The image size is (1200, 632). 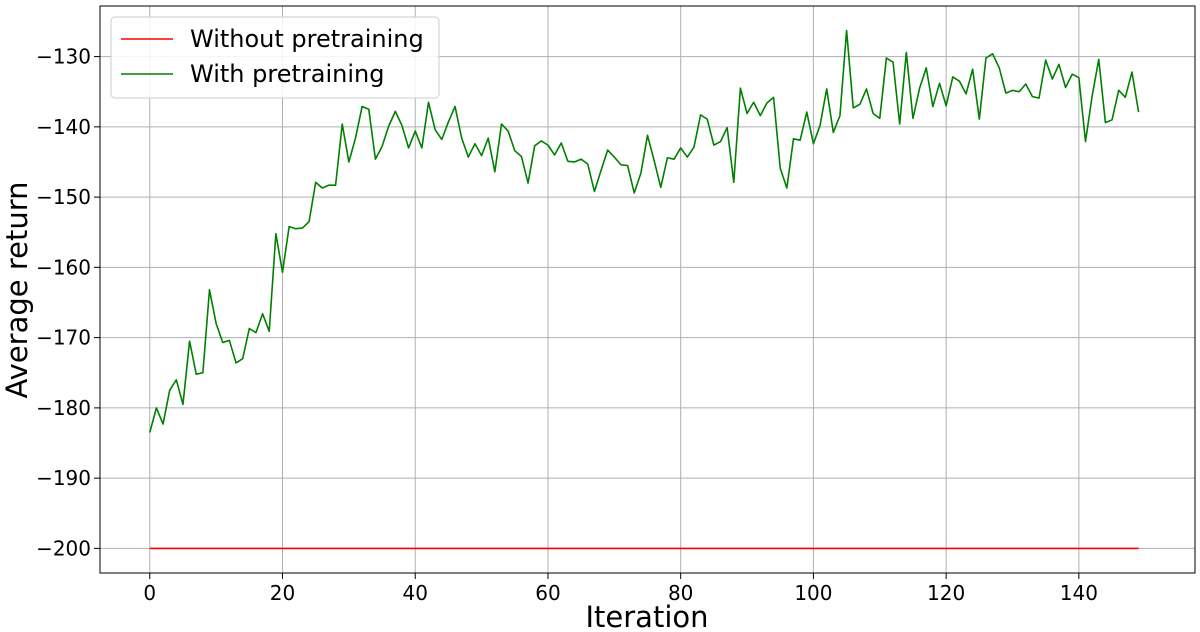 What do you see at coordinates (547, 593) in the screenshot?
I see `x-tick-label: 60` at bounding box center [547, 593].